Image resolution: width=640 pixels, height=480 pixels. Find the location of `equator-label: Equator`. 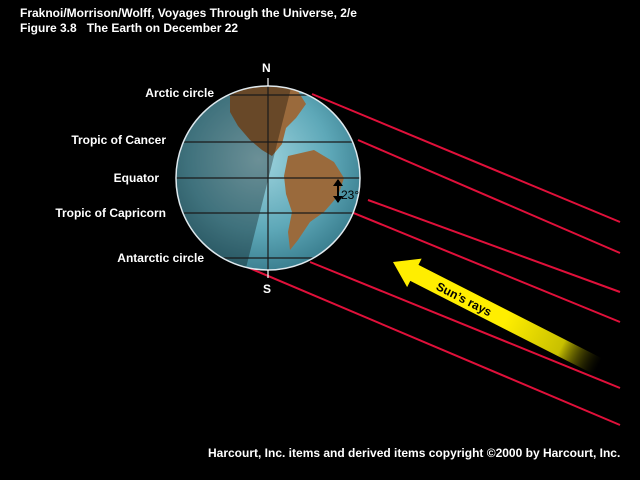

equator-label: Equator is located at coordinates (137, 178).